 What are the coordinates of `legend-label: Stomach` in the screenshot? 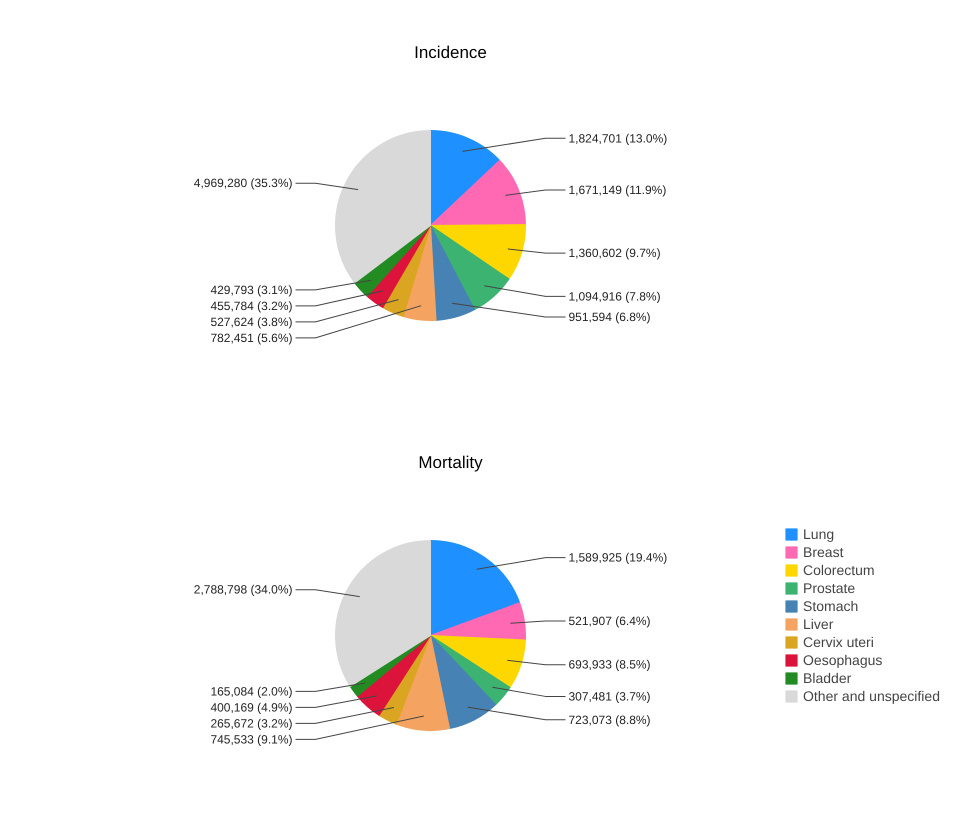 It's located at (830, 606).